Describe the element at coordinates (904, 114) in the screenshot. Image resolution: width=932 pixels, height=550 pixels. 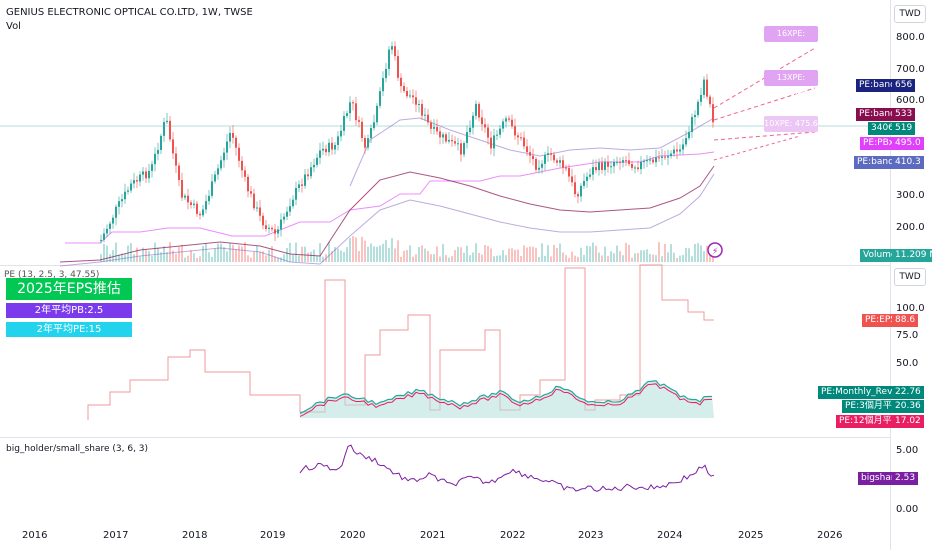
I see `tag-band2-value: 533` at that location.